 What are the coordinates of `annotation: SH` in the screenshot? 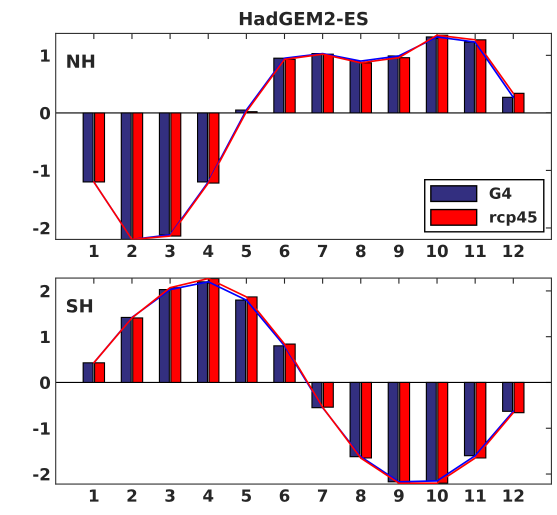 It's located at (79, 306).